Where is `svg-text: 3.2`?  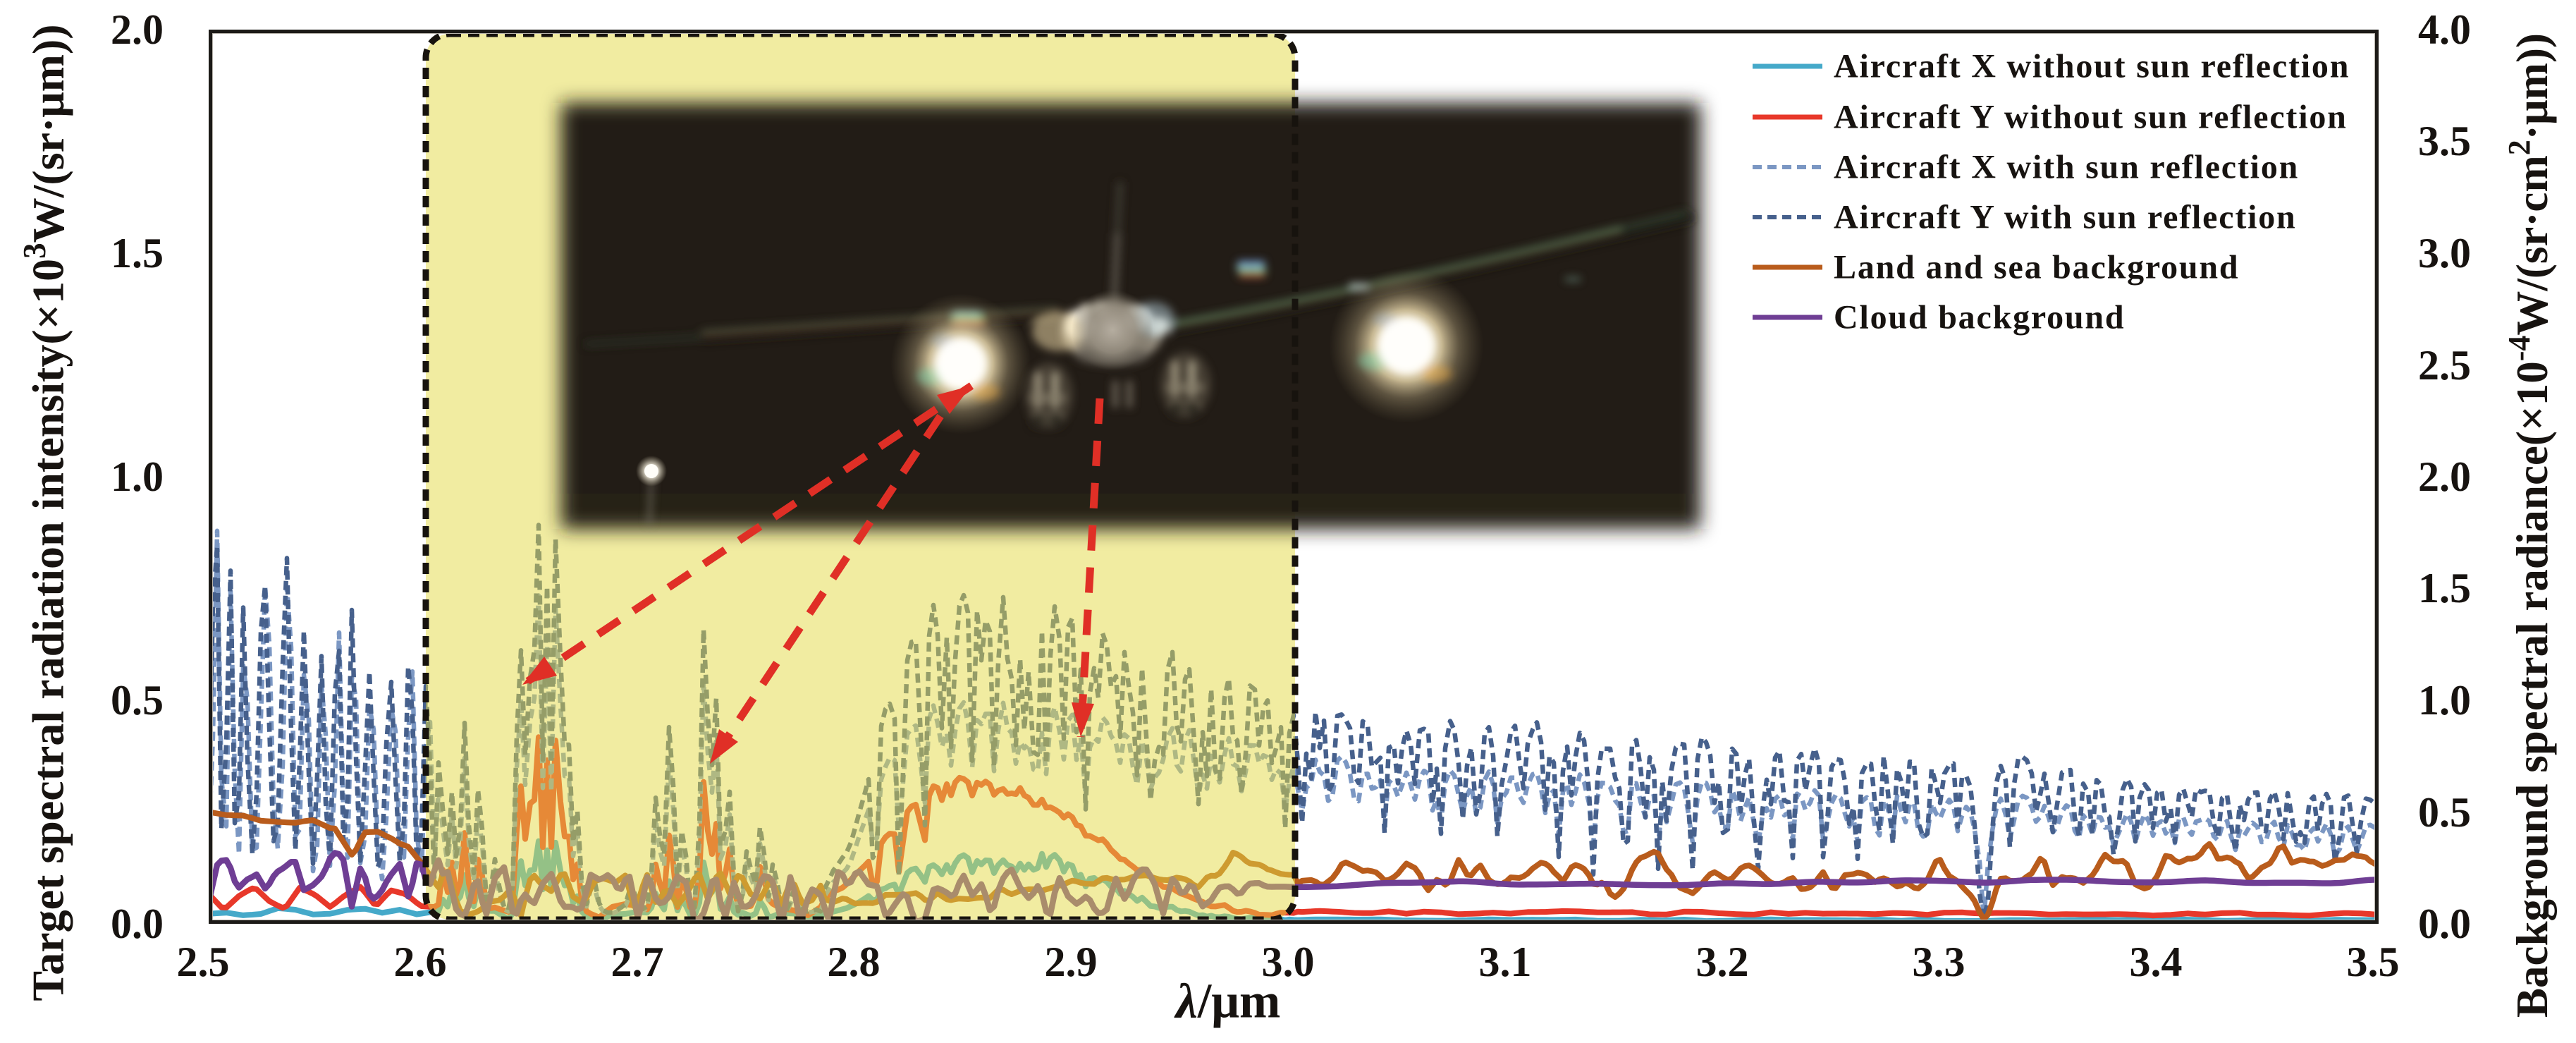
svg-text: 3.2 is located at coordinates (1722, 962).